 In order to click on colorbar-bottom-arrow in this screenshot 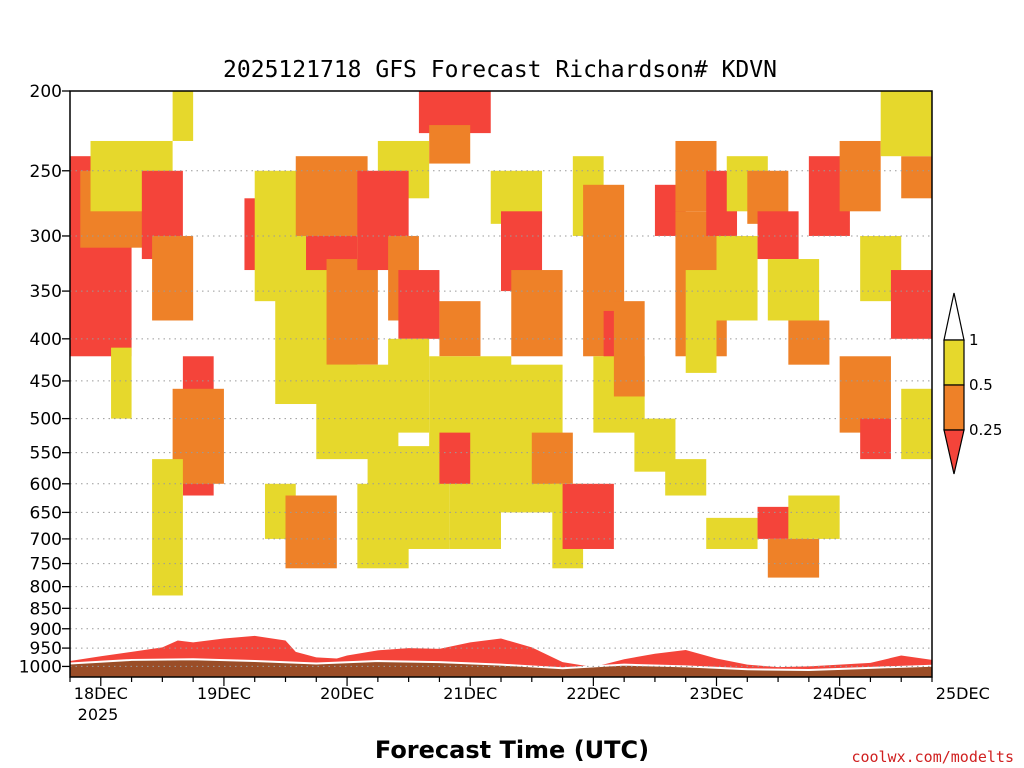, I will do `click(954, 452)`.